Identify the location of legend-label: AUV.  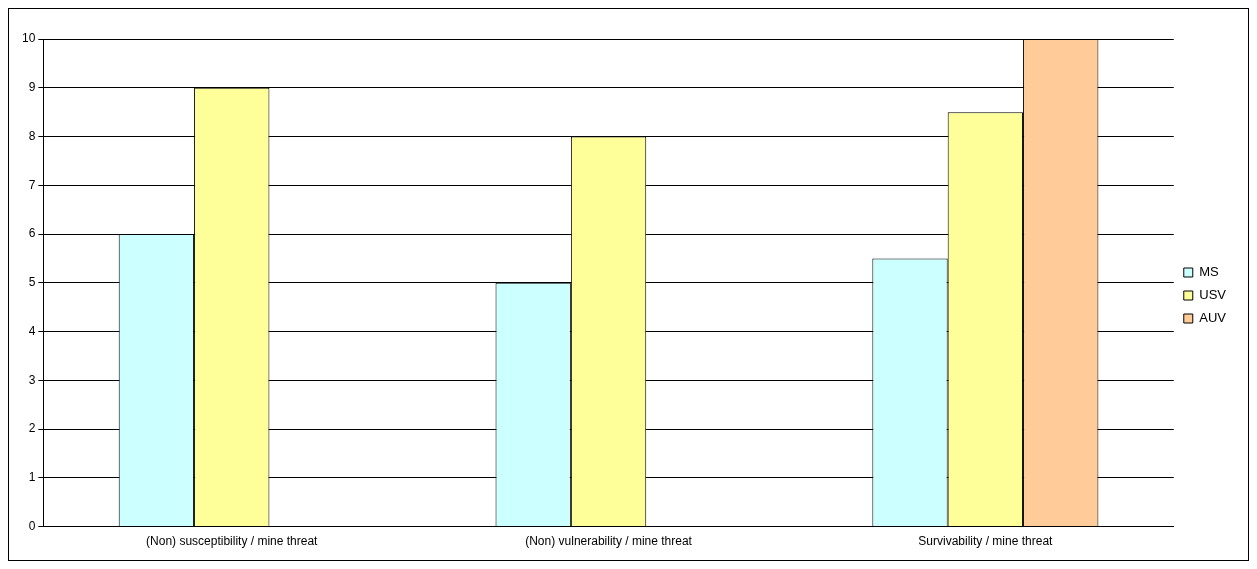
(1213, 318).